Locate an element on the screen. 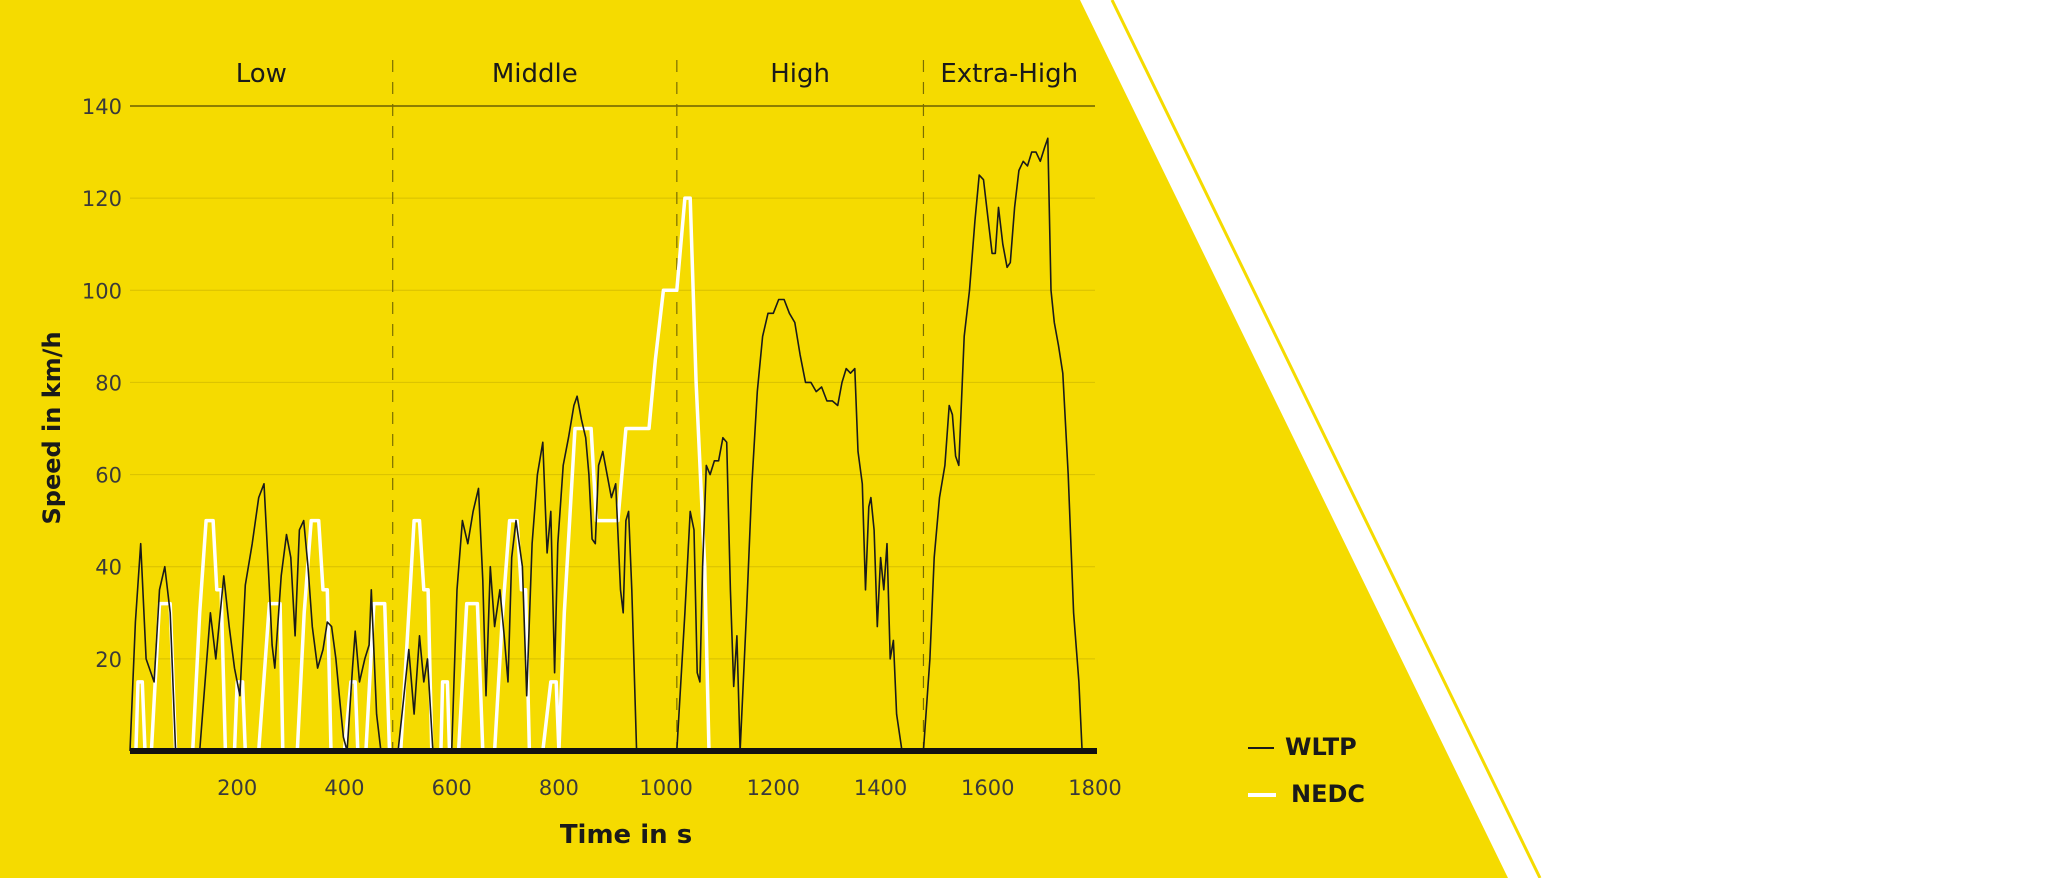  x-tick-label: 1600 is located at coordinates (987, 788).